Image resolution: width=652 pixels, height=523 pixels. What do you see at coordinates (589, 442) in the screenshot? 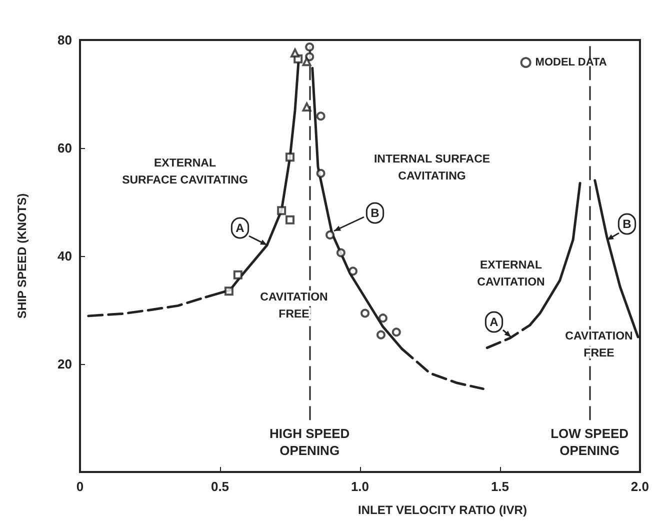
I see `ref-line-label: LOW SPEED OPENING` at bounding box center [589, 442].